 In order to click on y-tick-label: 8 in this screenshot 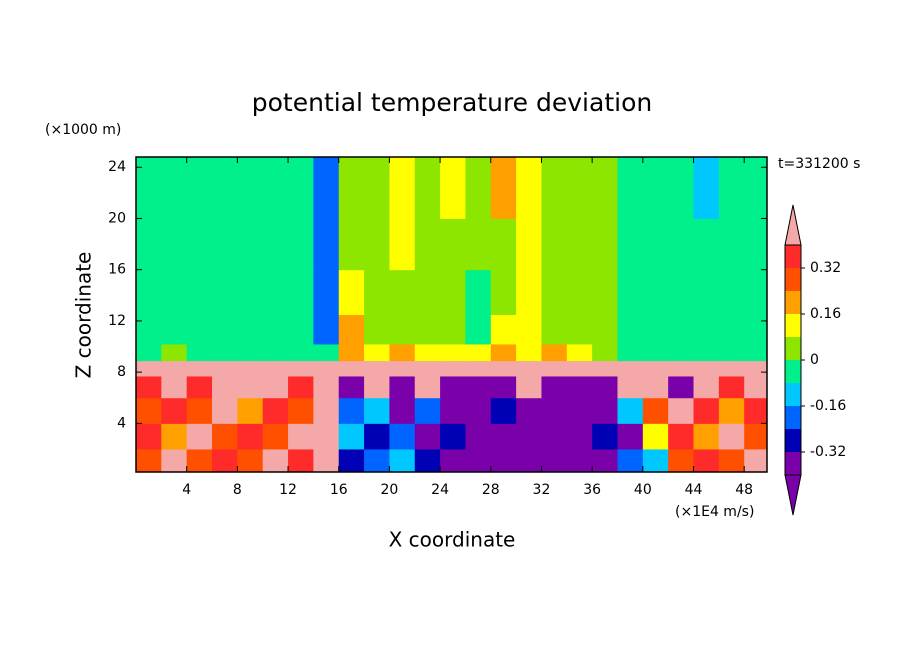, I will do `click(121, 372)`.